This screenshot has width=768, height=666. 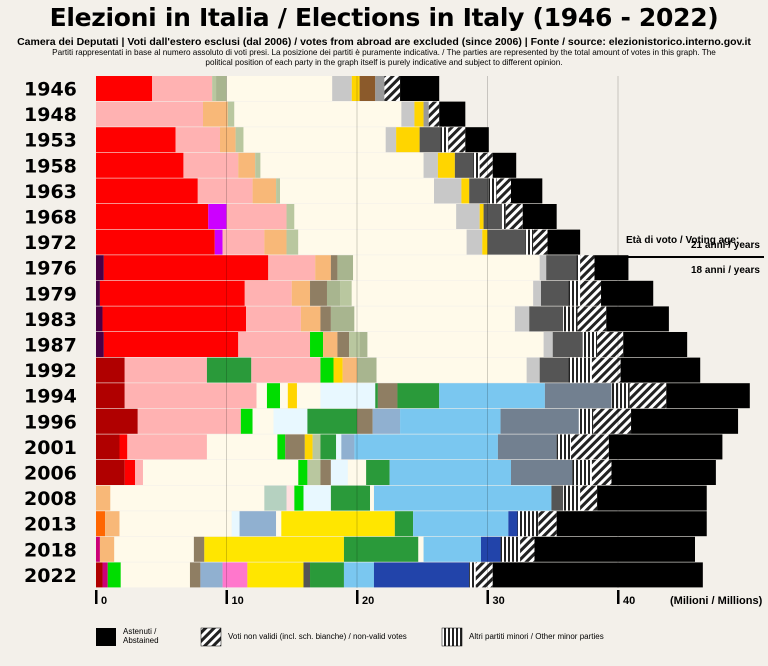 I want to click on year-label-2022: 2022, so click(x=50, y=576).